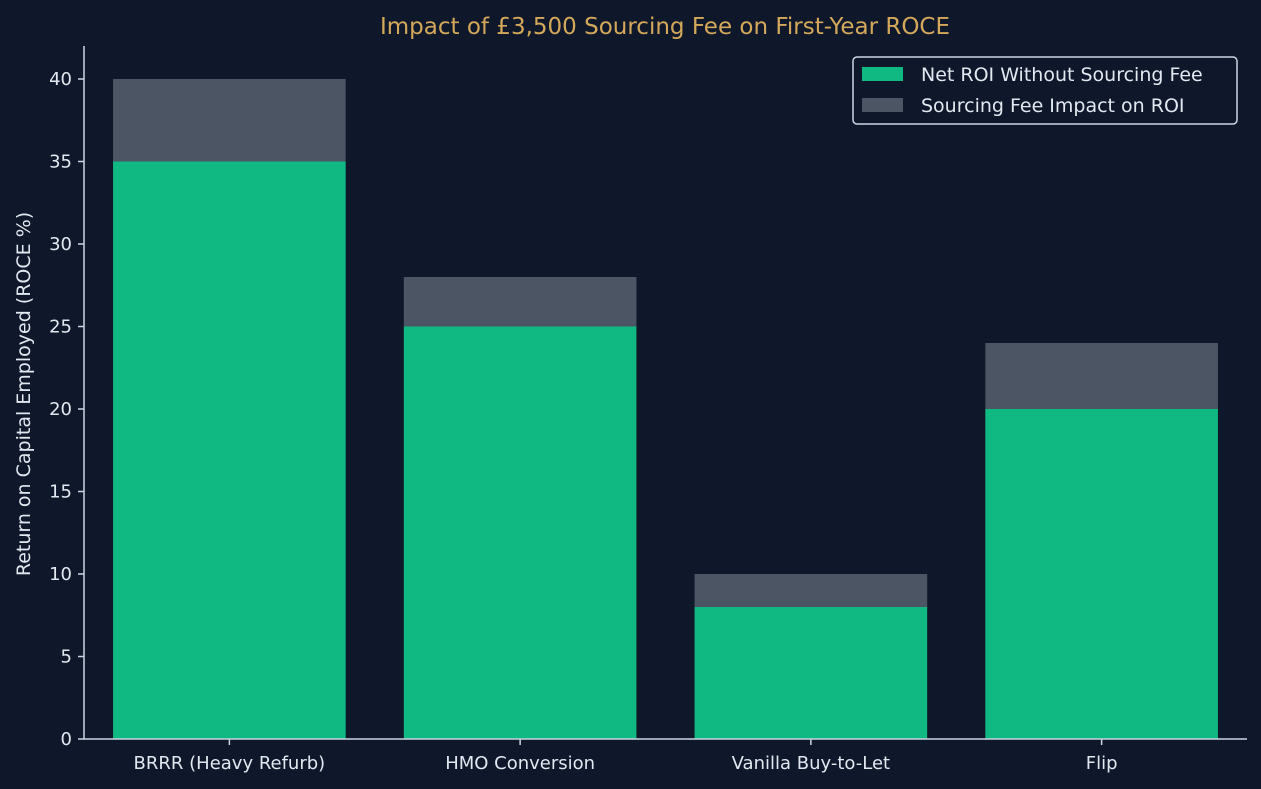 This screenshot has height=789, width=1261. What do you see at coordinates (60, 162) in the screenshot?
I see `y-tick-label: 35` at bounding box center [60, 162].